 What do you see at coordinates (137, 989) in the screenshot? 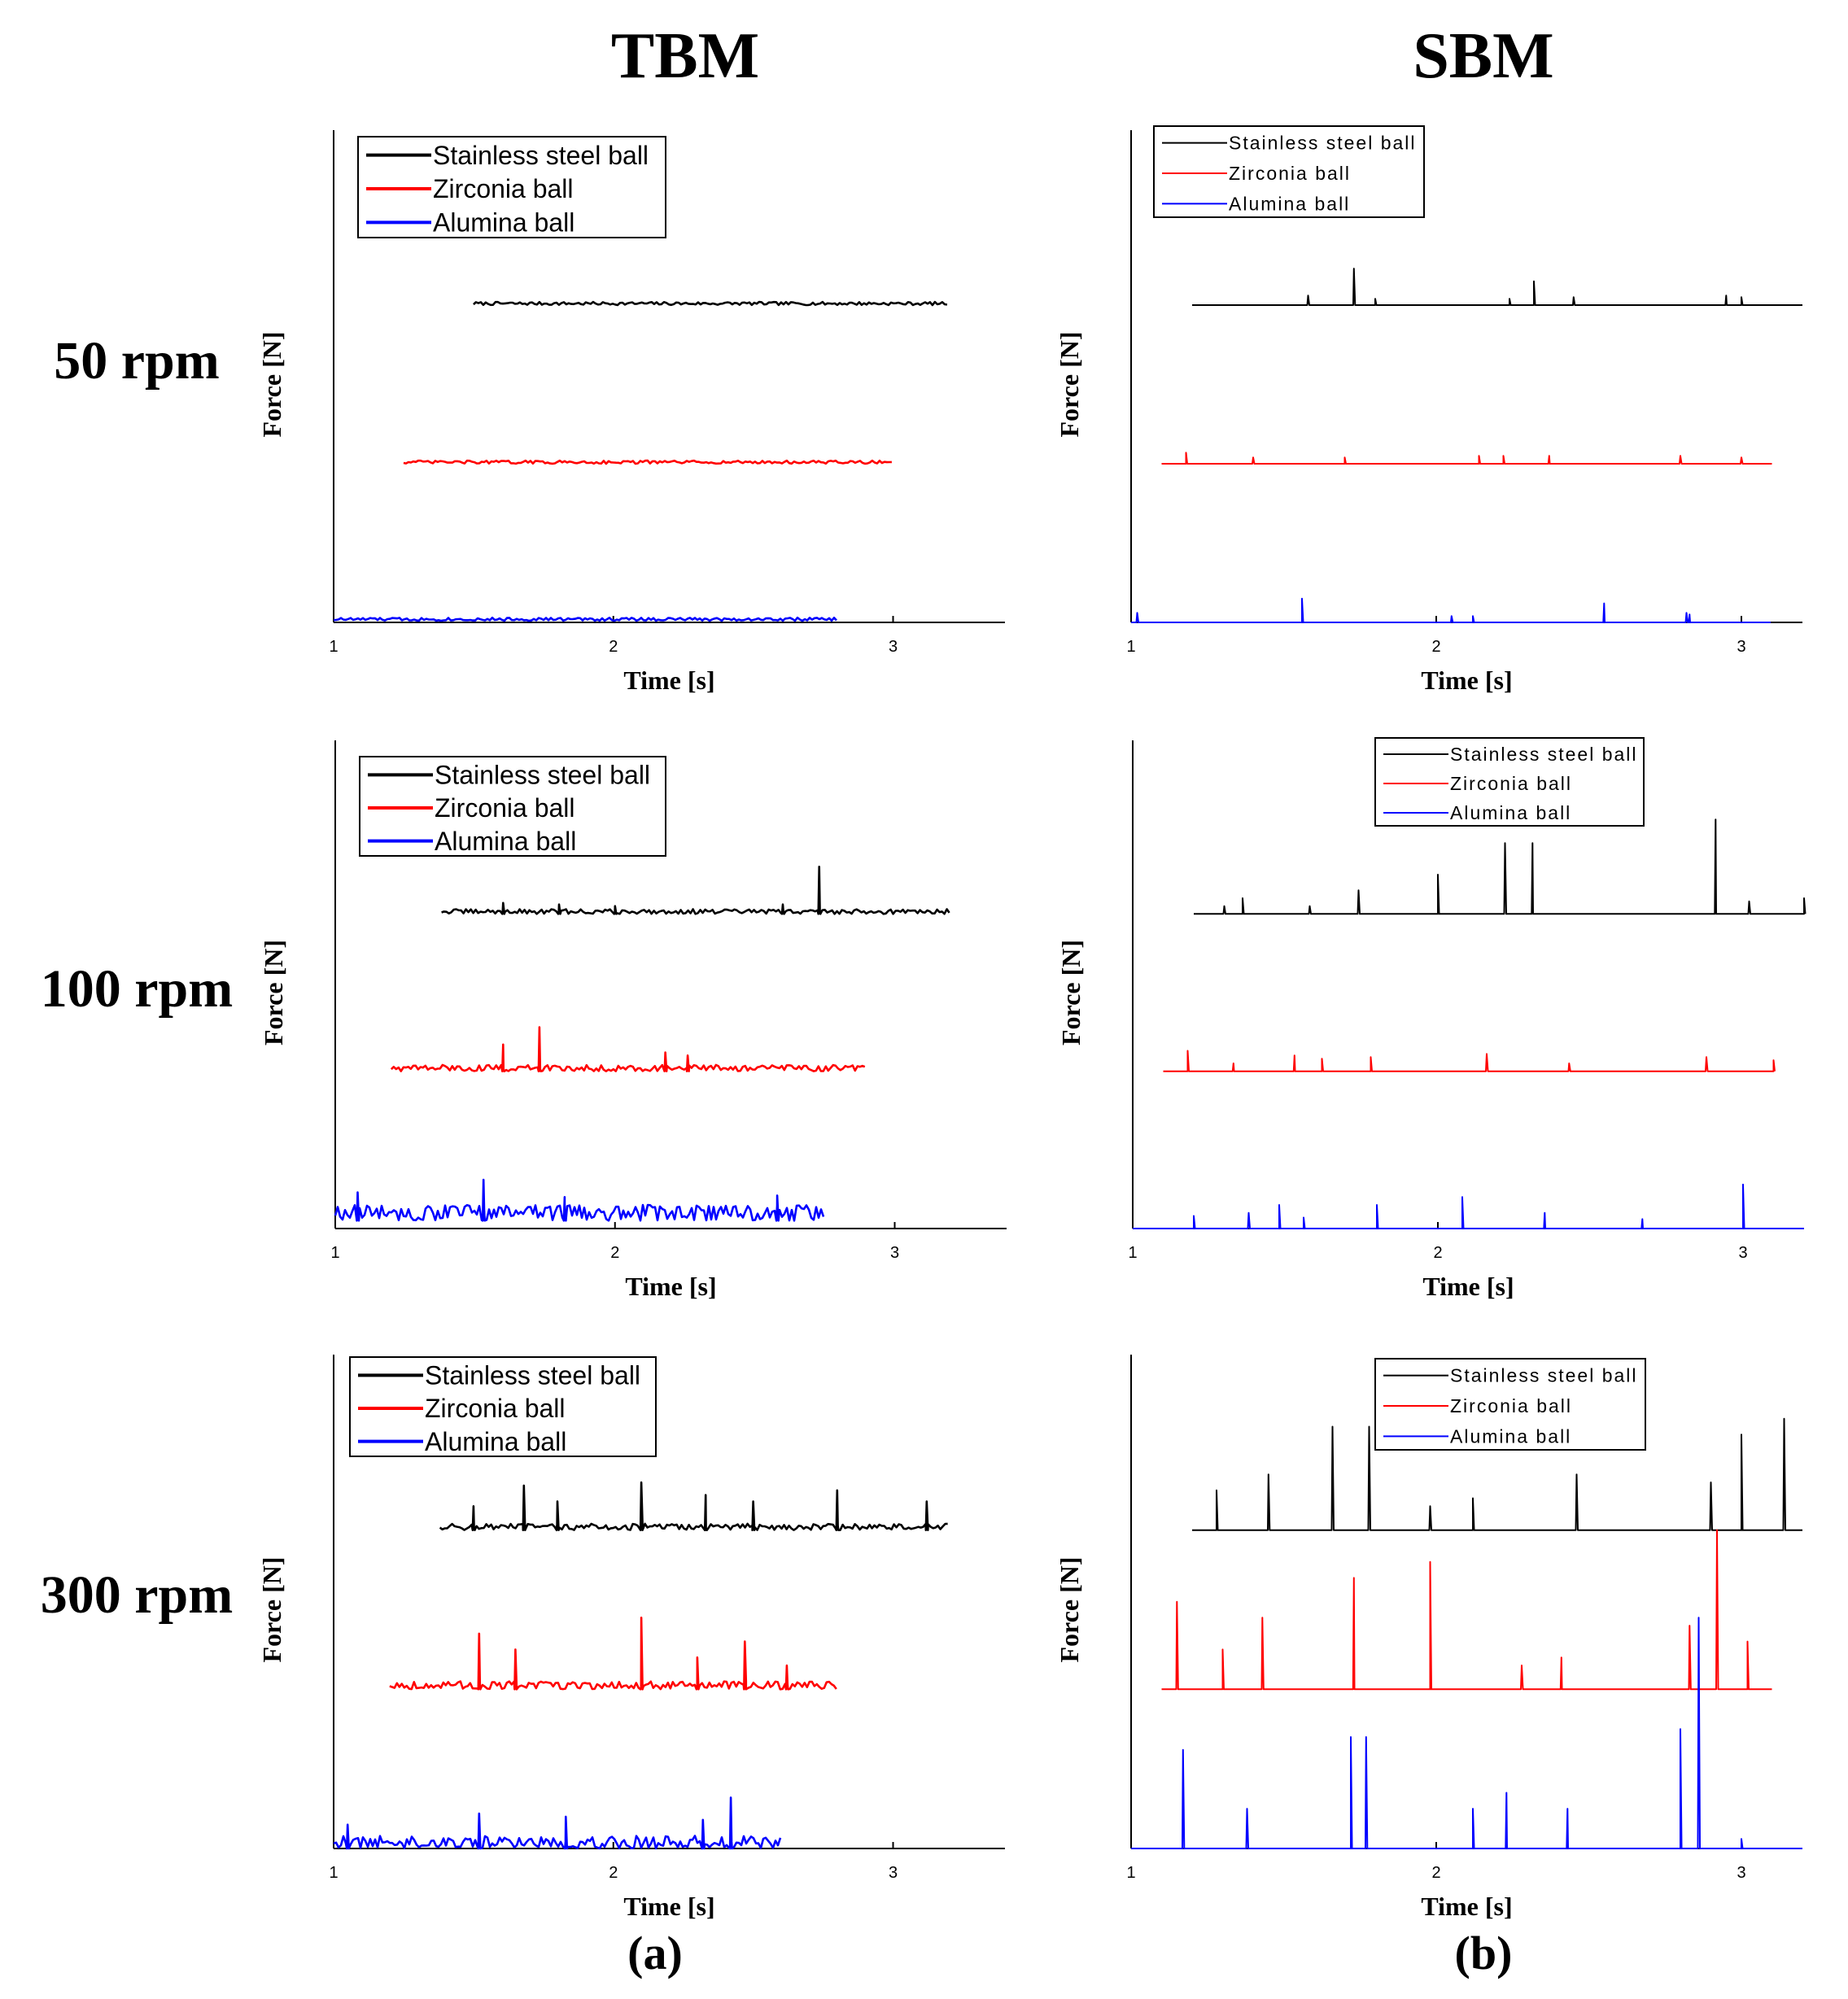
I see `row-label-100rpm: 100 rpm` at bounding box center [137, 989].